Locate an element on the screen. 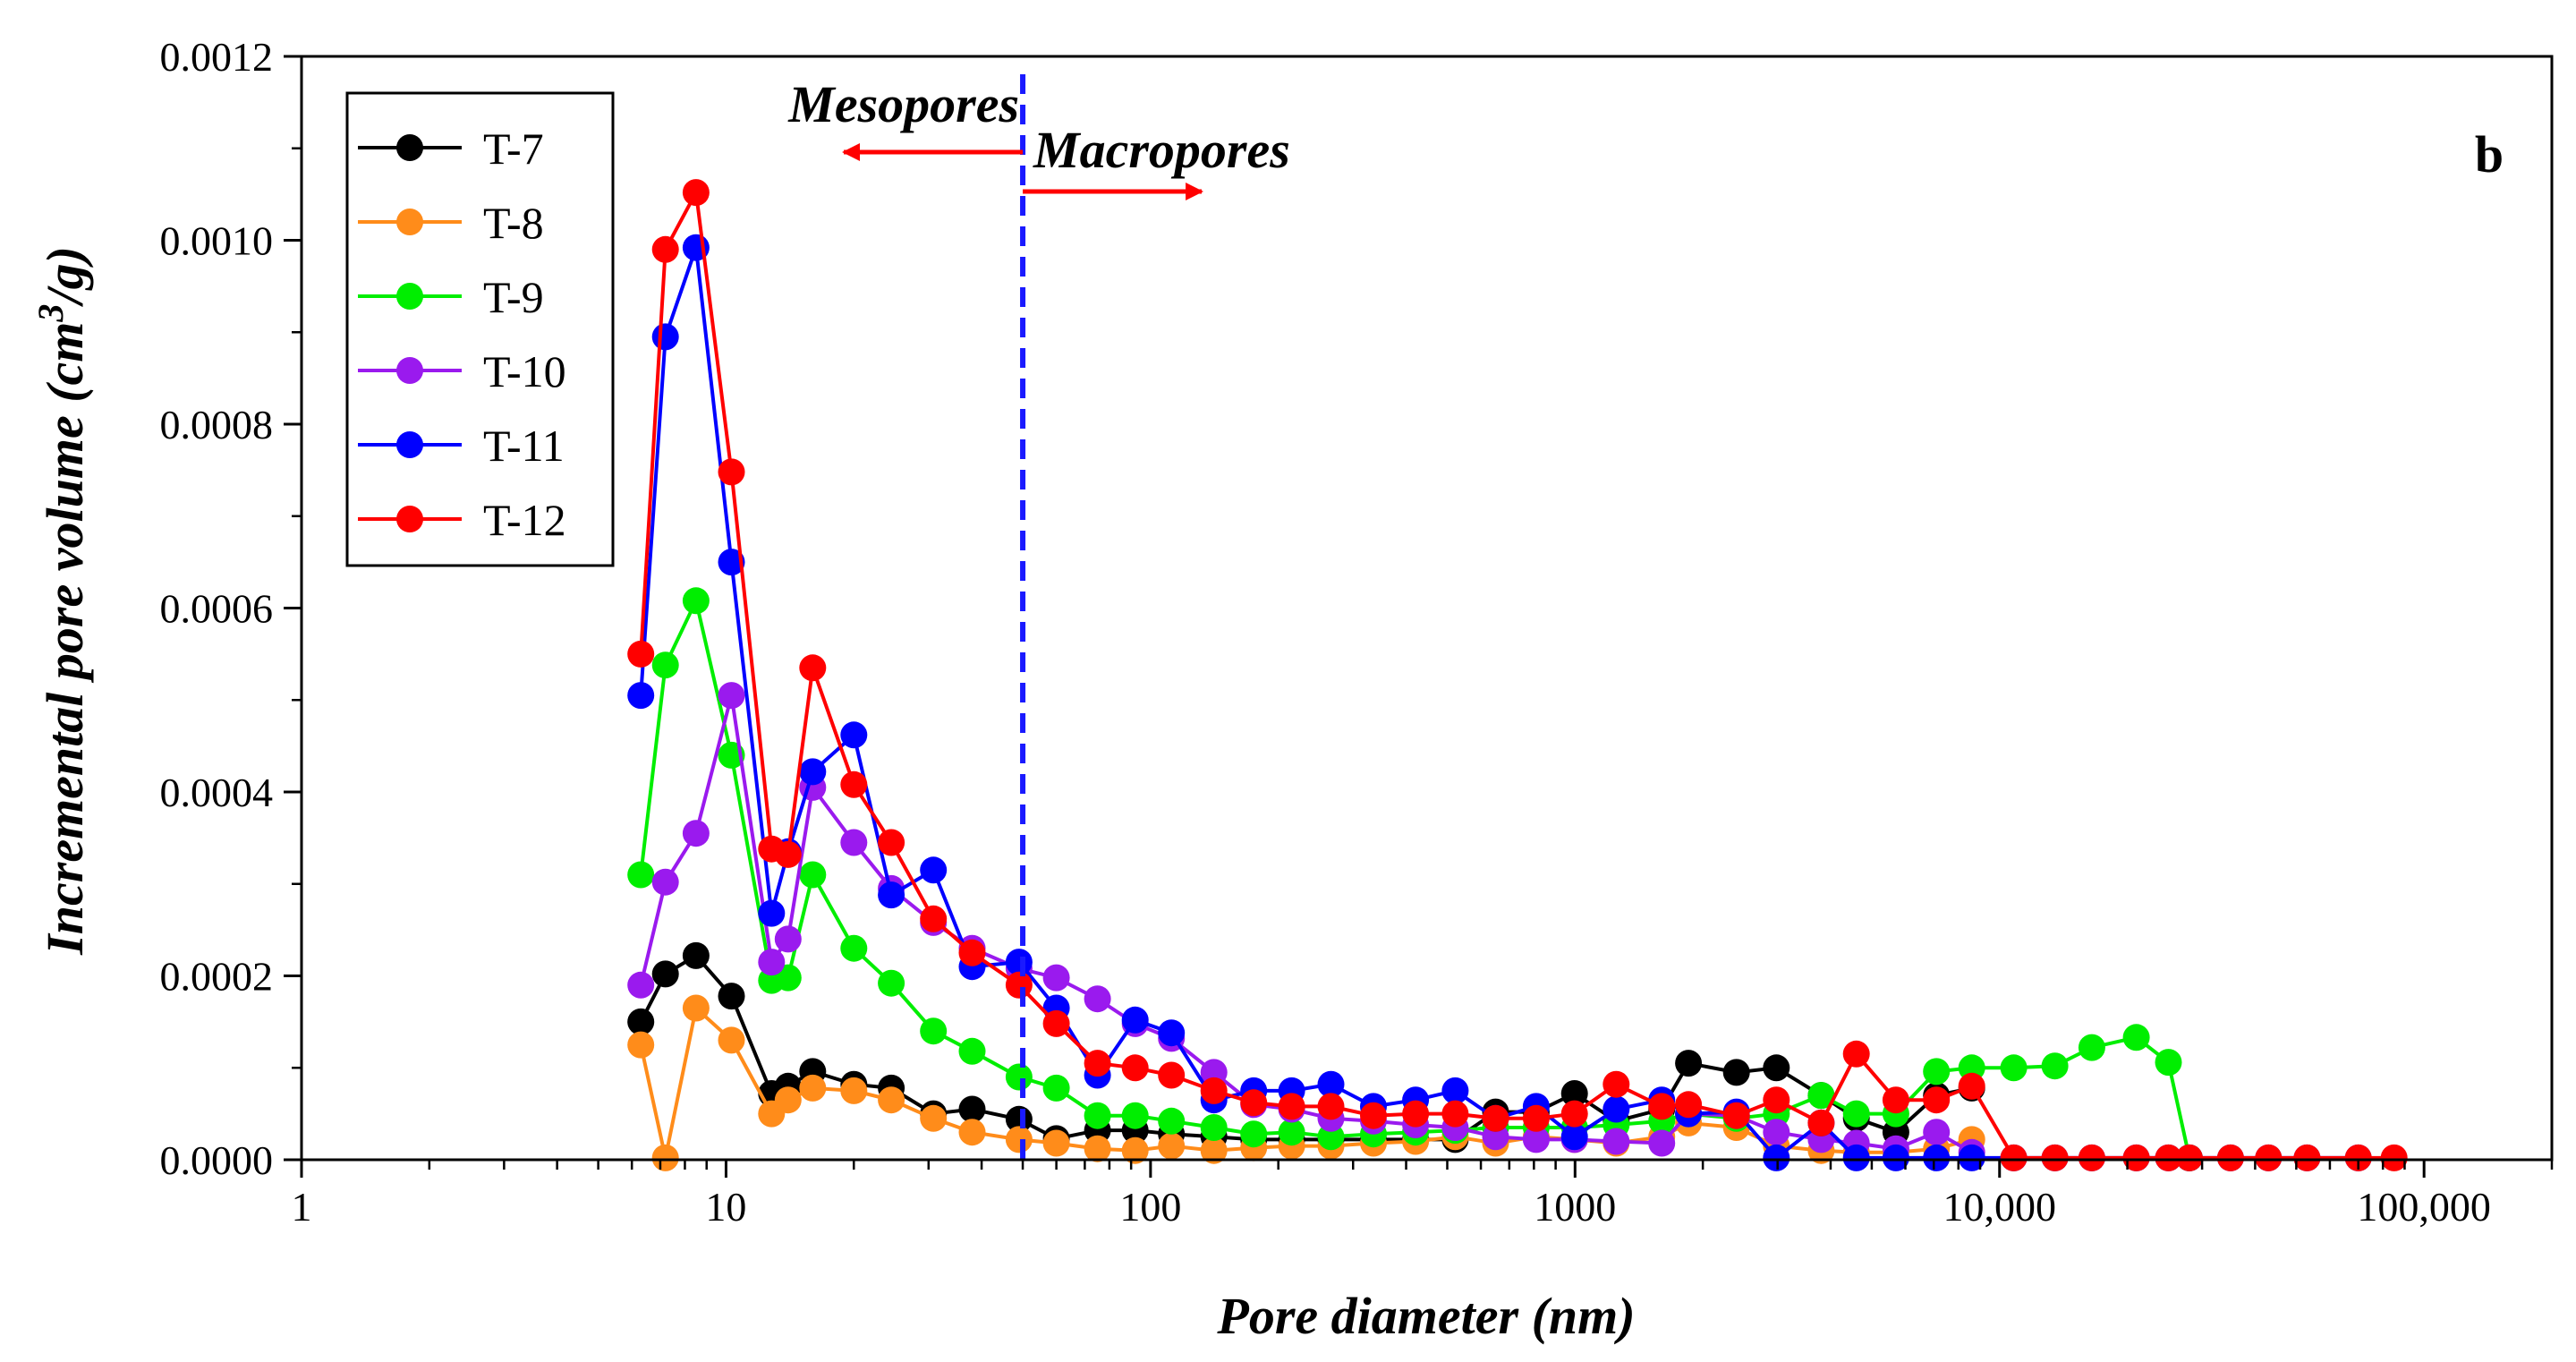 This screenshot has height=1362, width=2576. legend-item-t-9: T-9 is located at coordinates (451, 297).